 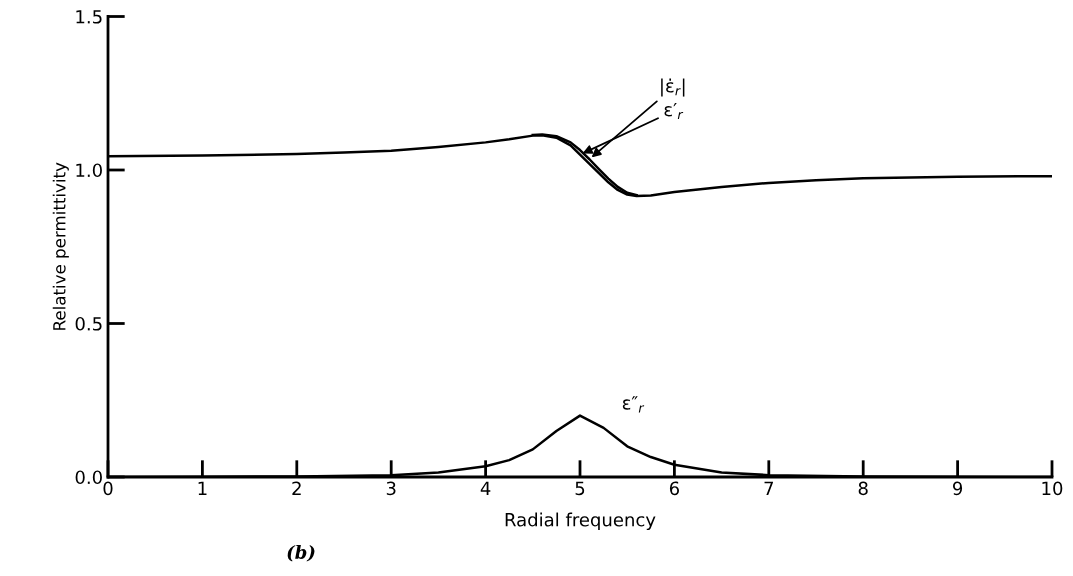 What do you see at coordinates (301, 553) in the screenshot?
I see `text: (b)` at bounding box center [301, 553].